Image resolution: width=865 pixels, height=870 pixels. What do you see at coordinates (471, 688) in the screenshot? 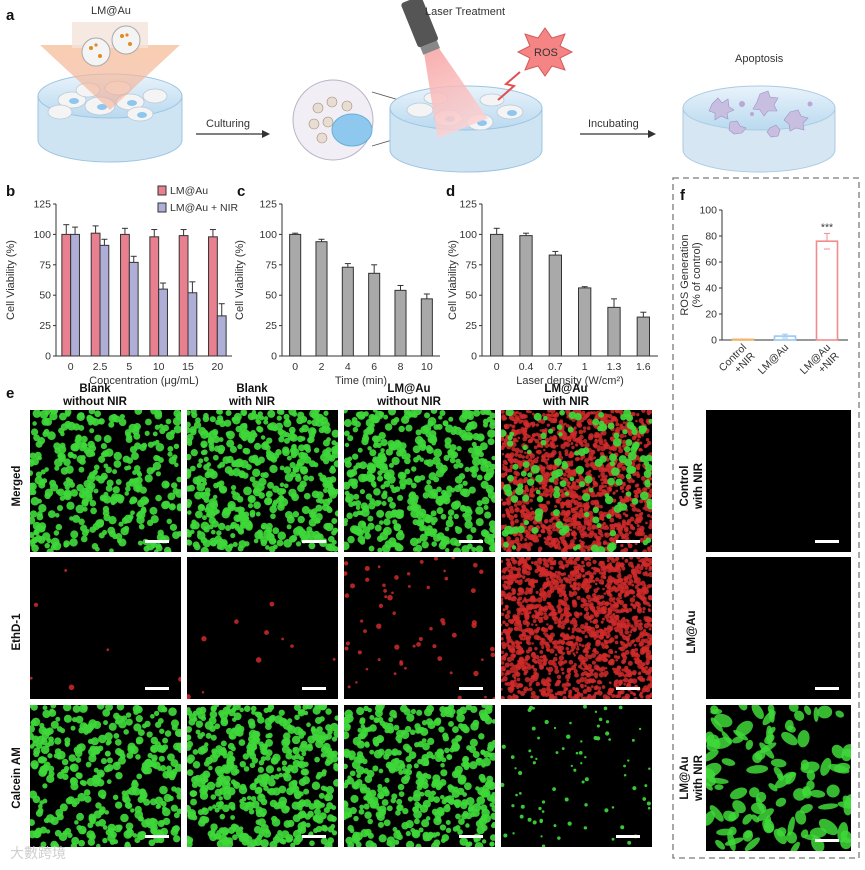
I see `scale-bar` at bounding box center [471, 688].